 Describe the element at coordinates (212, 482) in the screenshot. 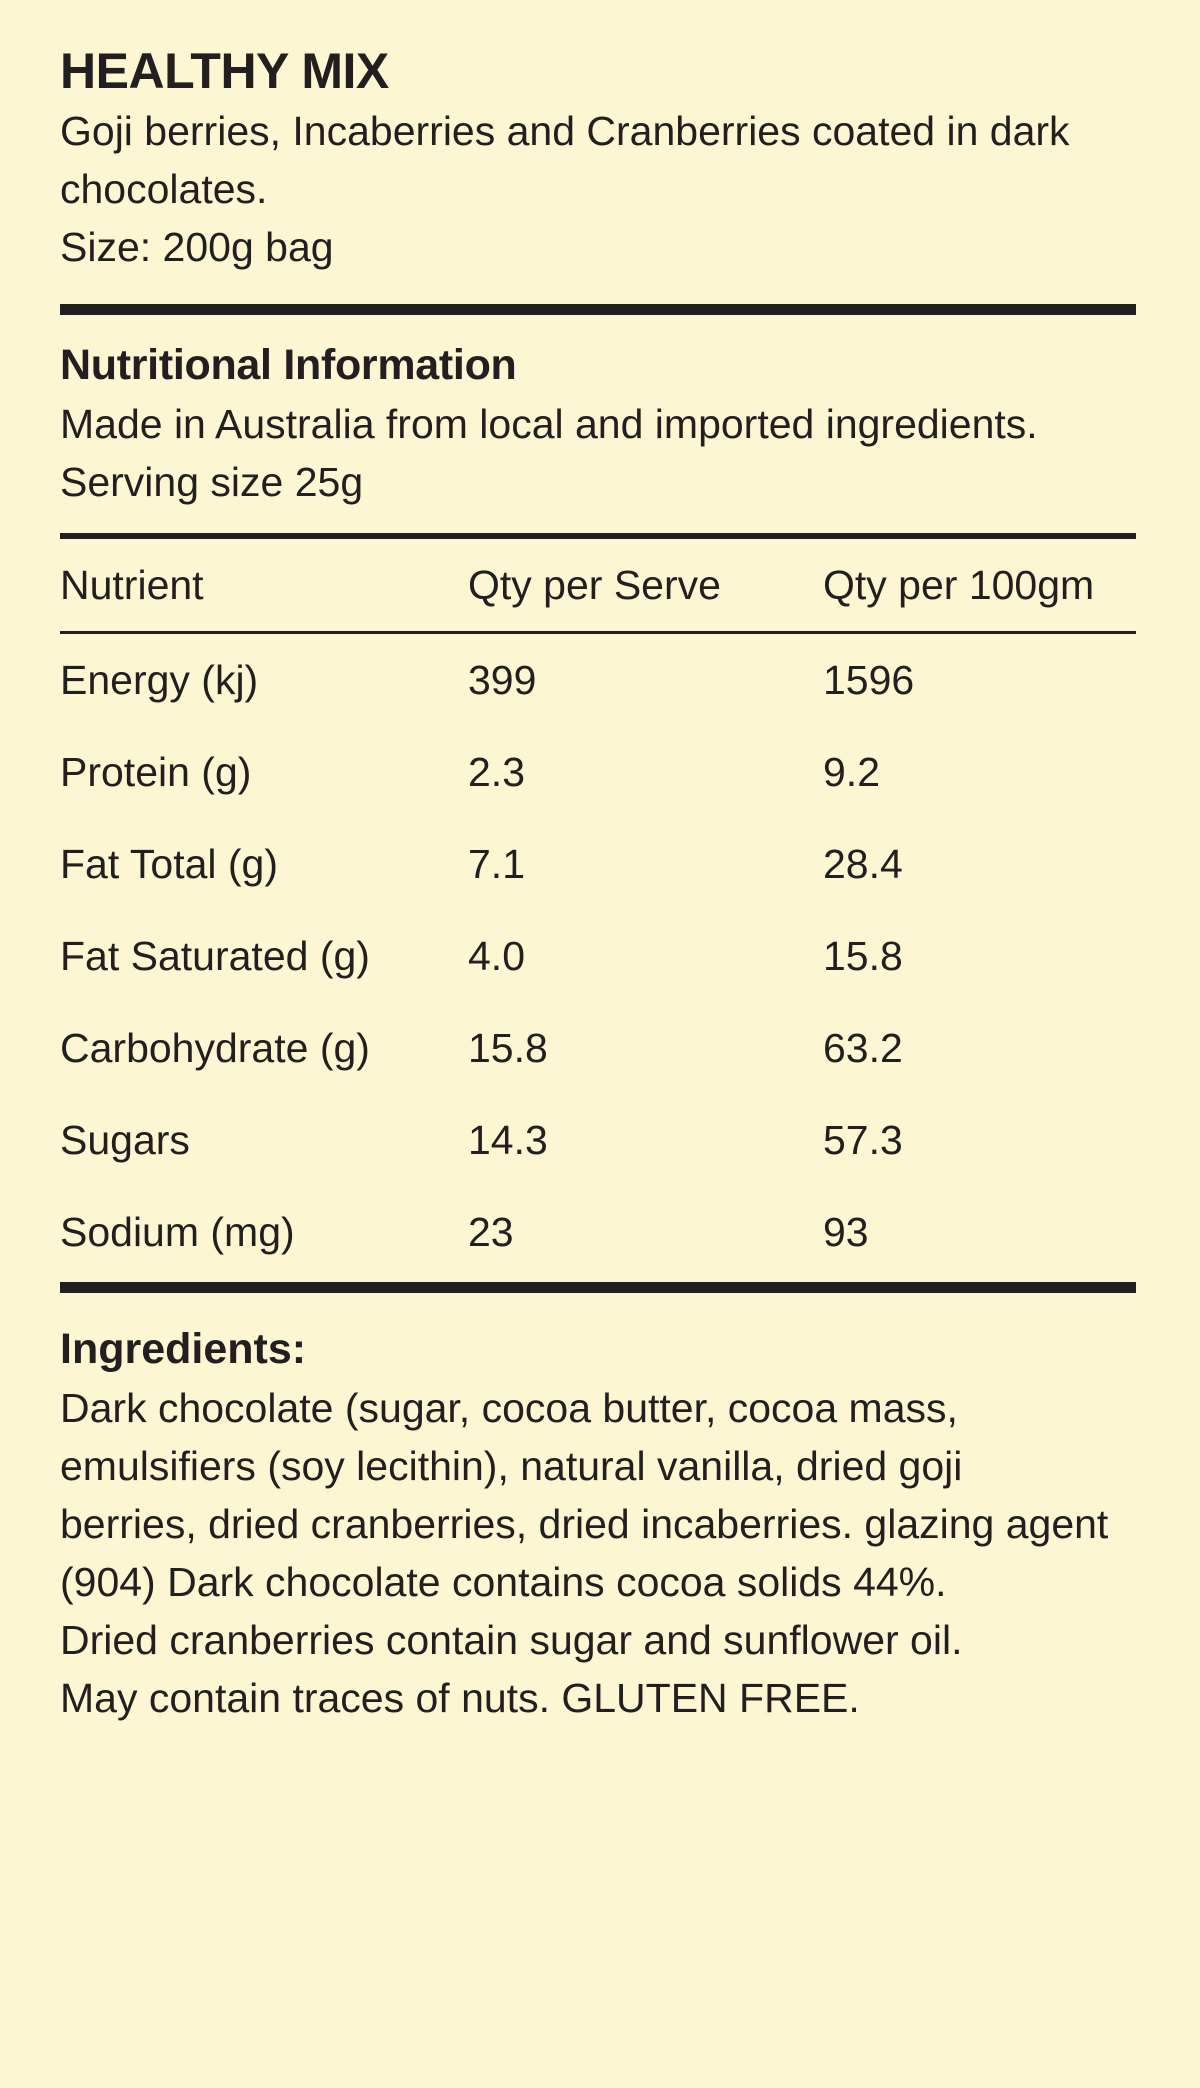

I see `serving-size: Serving size 25g` at that location.